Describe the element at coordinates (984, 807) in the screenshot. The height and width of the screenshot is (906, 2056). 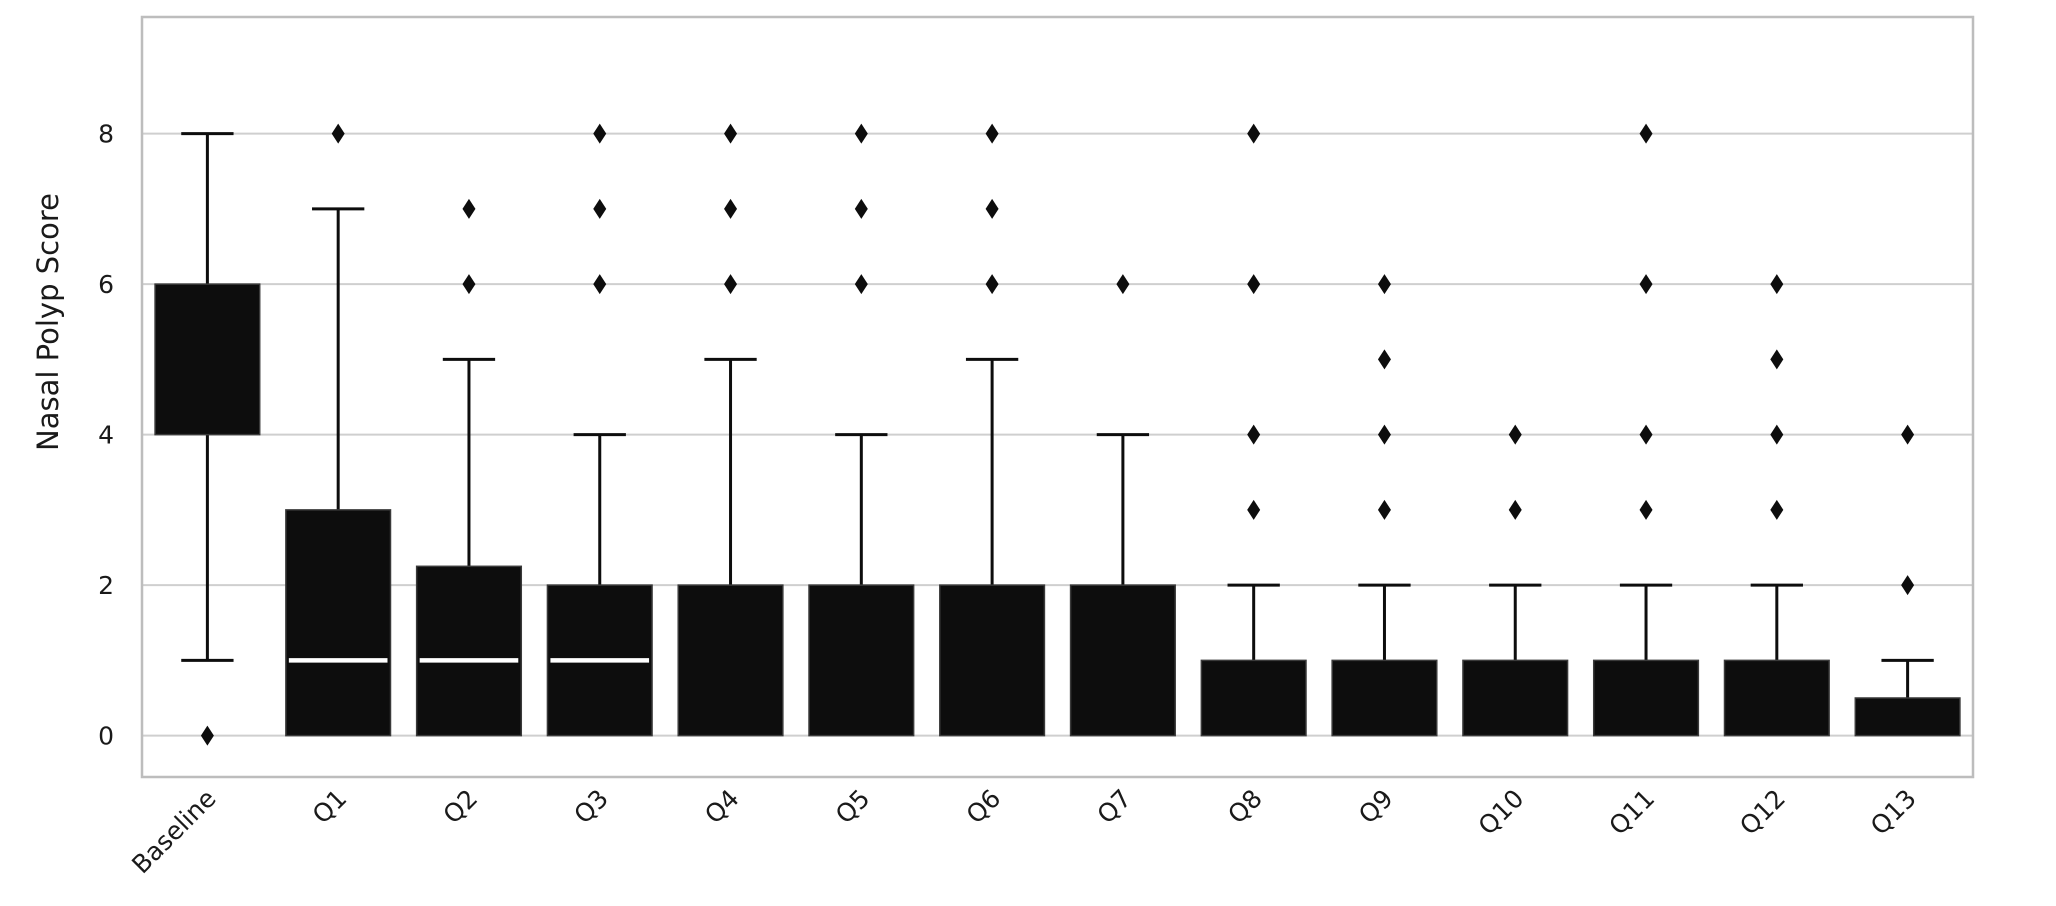
I see `x-tick-label-q6: Q6` at that location.